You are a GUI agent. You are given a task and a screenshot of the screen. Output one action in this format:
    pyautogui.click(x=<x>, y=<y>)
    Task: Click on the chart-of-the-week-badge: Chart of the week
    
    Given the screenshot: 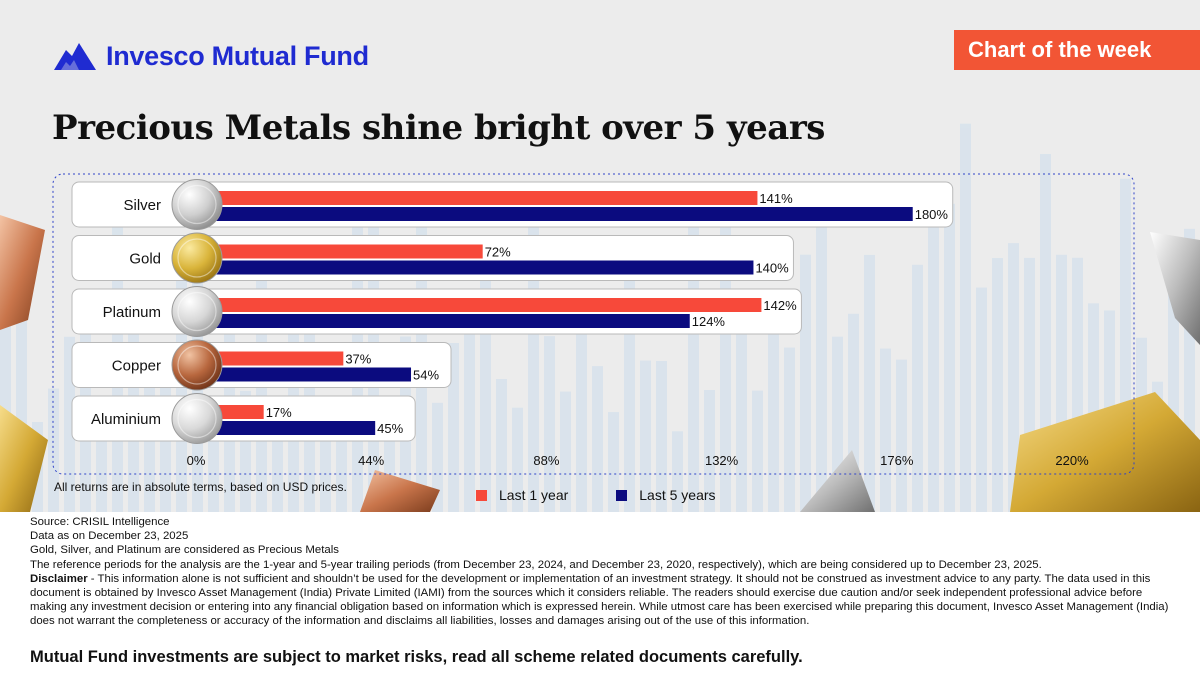 What is the action you would take?
    pyautogui.click(x=1077, y=50)
    